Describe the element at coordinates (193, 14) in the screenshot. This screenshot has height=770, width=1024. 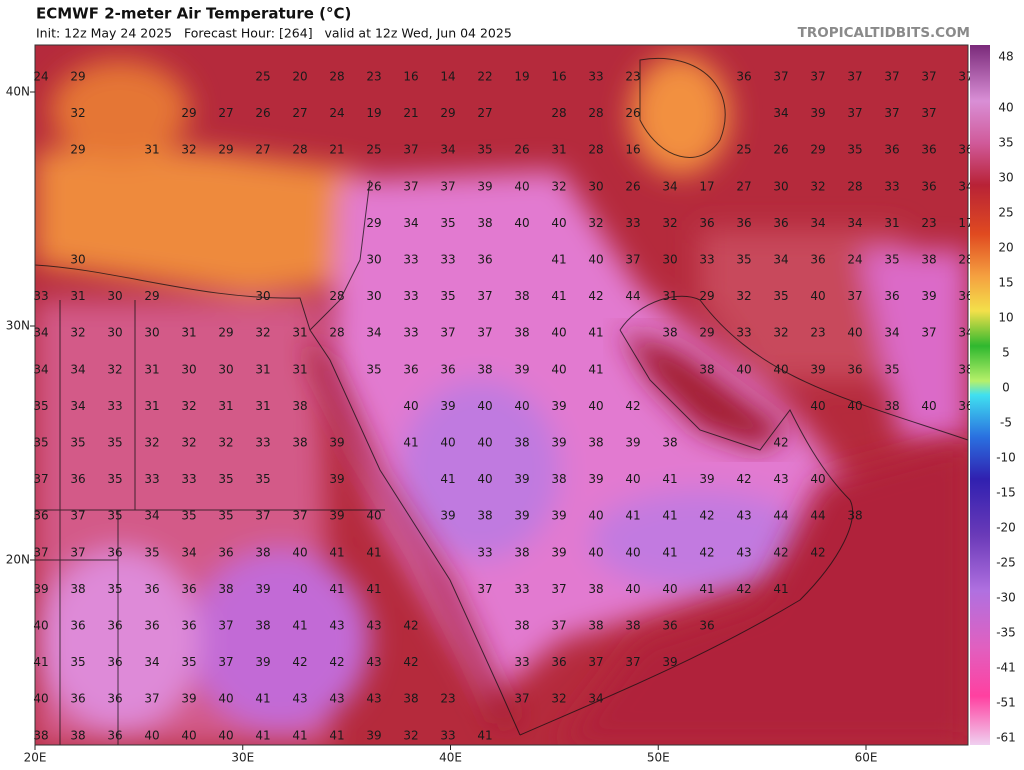
I see `title: ECMWF 2-meter Air Temperature (°C)` at that location.